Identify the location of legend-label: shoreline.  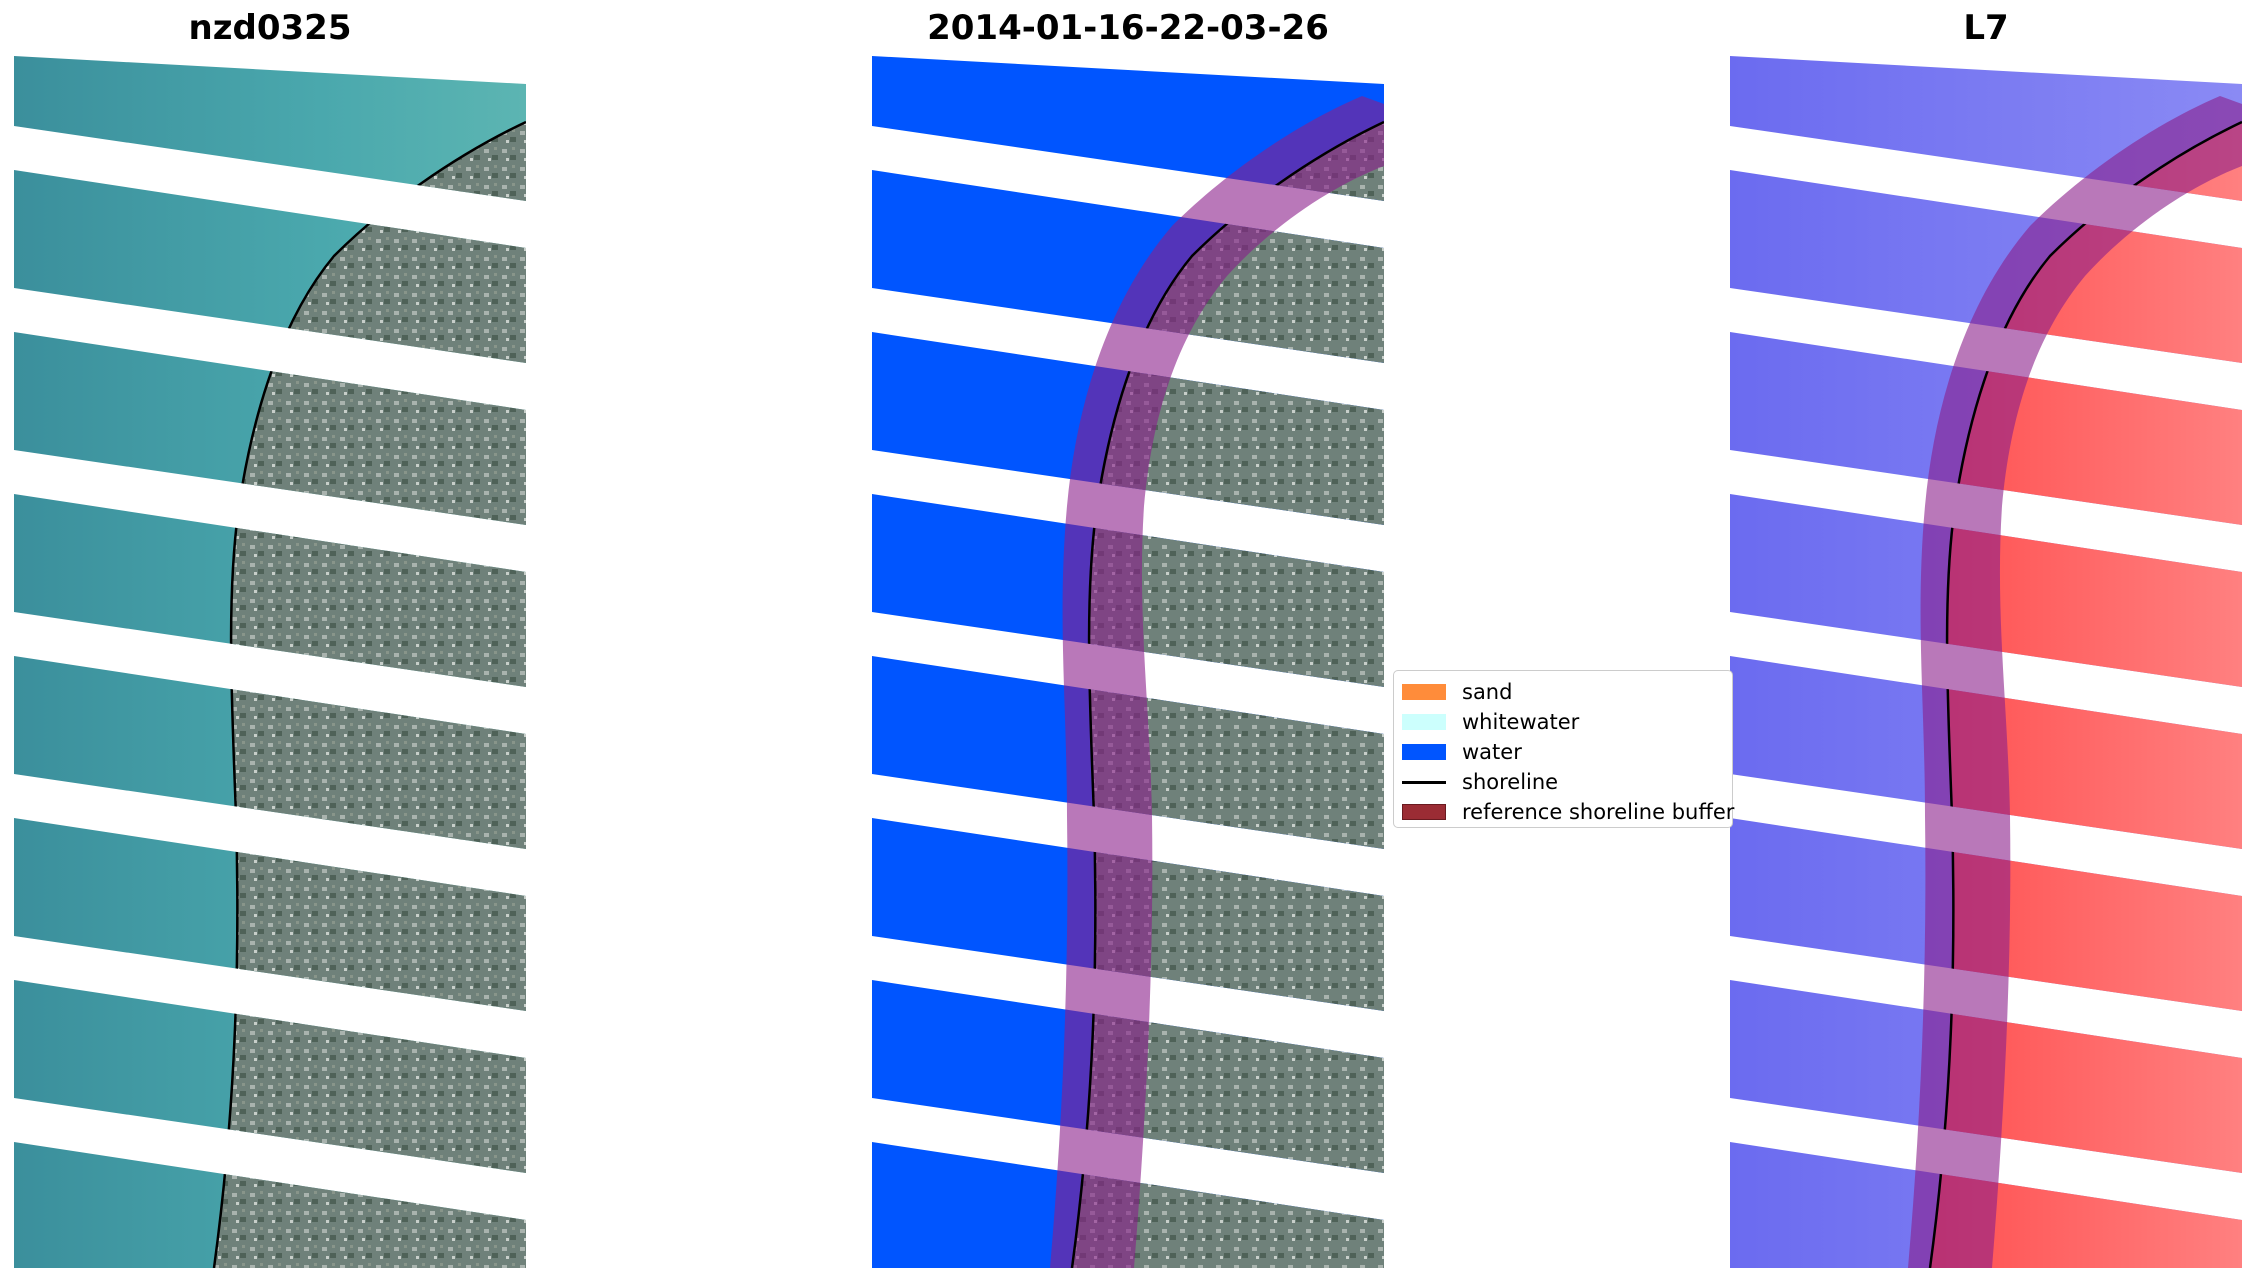
(1510, 782).